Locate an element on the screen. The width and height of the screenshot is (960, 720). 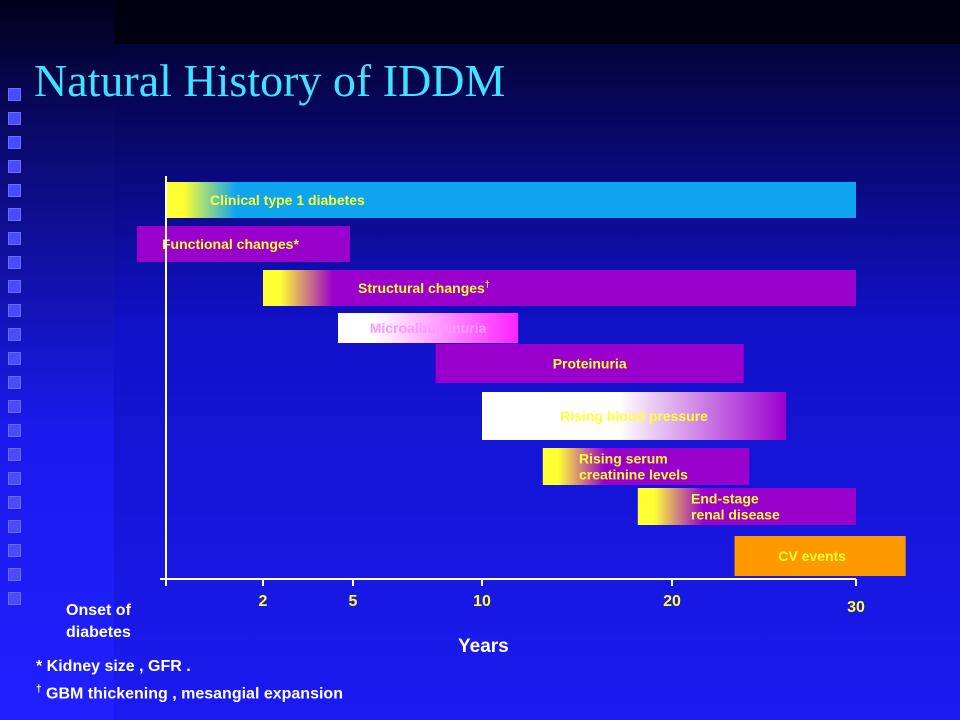
x-axis-title: Years is located at coordinates (483, 646).